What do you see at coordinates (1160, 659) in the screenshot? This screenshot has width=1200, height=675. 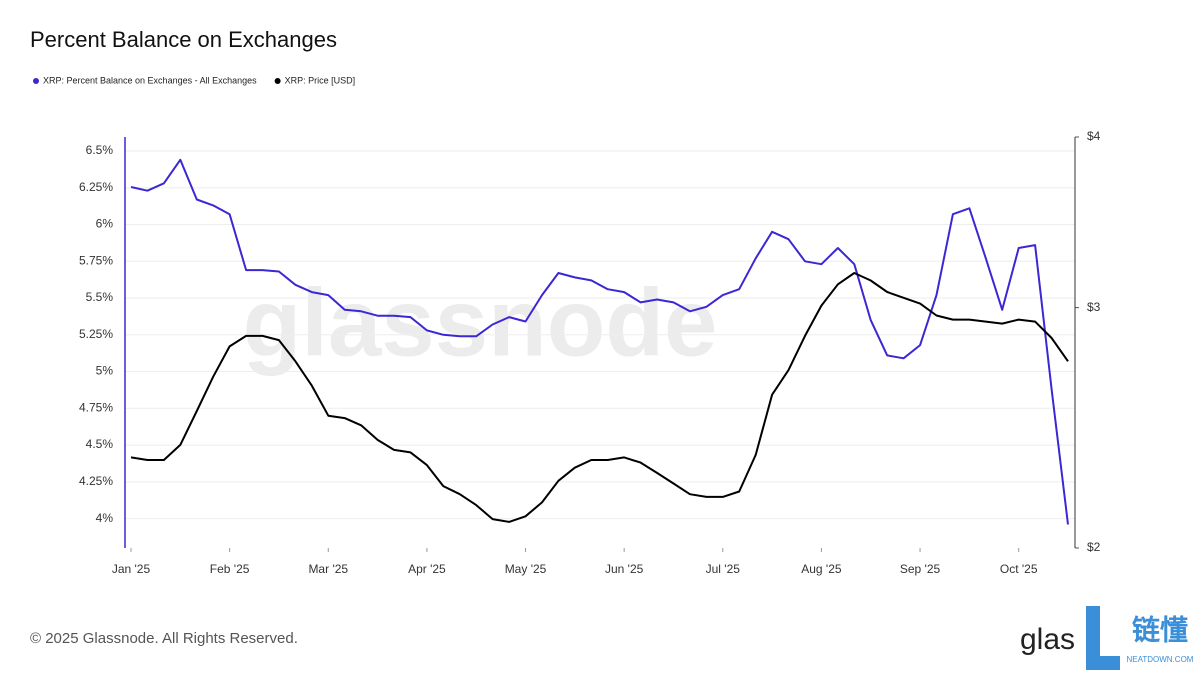 I see `logo-site: NEATDOWN.COM` at bounding box center [1160, 659].